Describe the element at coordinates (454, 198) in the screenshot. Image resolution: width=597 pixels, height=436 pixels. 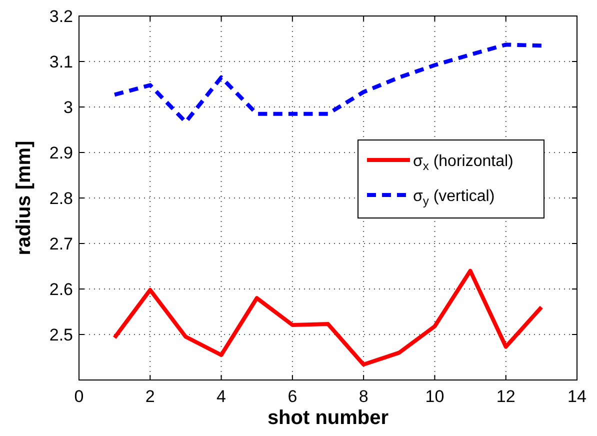
I see `legend-label: σ$_{y}$ (vertical)` at that location.